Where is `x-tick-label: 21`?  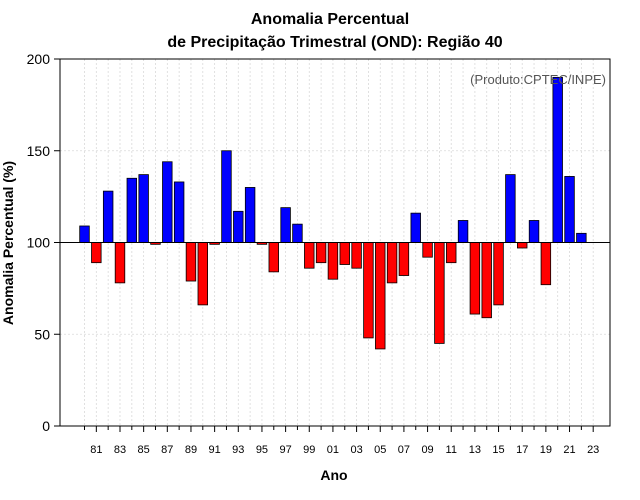
x-tick-label: 21 is located at coordinates (569, 450).